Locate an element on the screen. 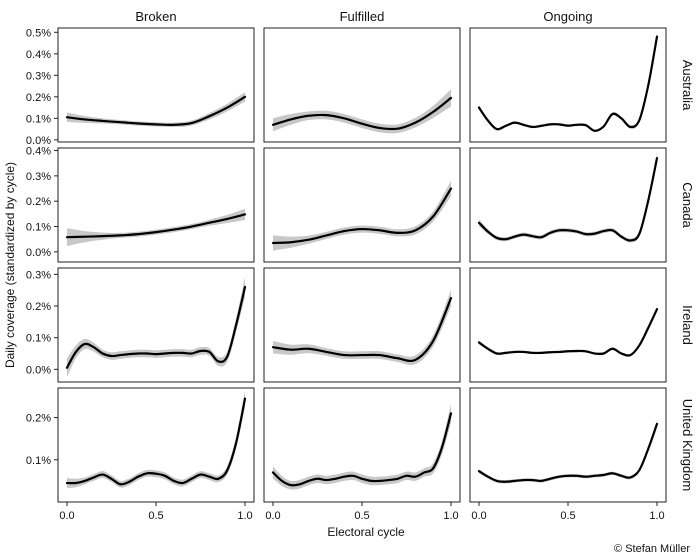 Image resolution: width=700 pixels, height=560 pixels. panel-ireland-fulfilled is located at coordinates (362, 325).